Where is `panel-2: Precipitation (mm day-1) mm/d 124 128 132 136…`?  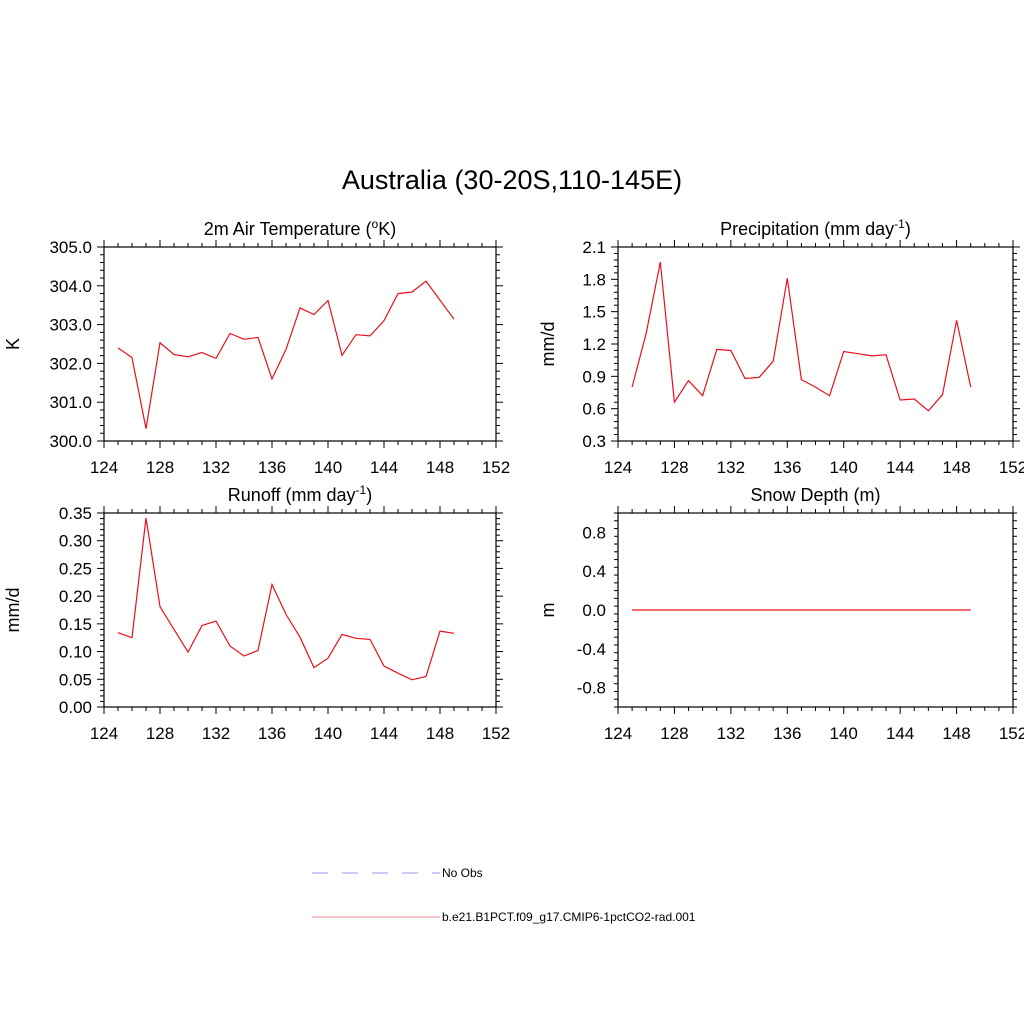
panel-2: Precipitation (mm day-1) mm/d 124 128 132 136… is located at coordinates (781, 347).